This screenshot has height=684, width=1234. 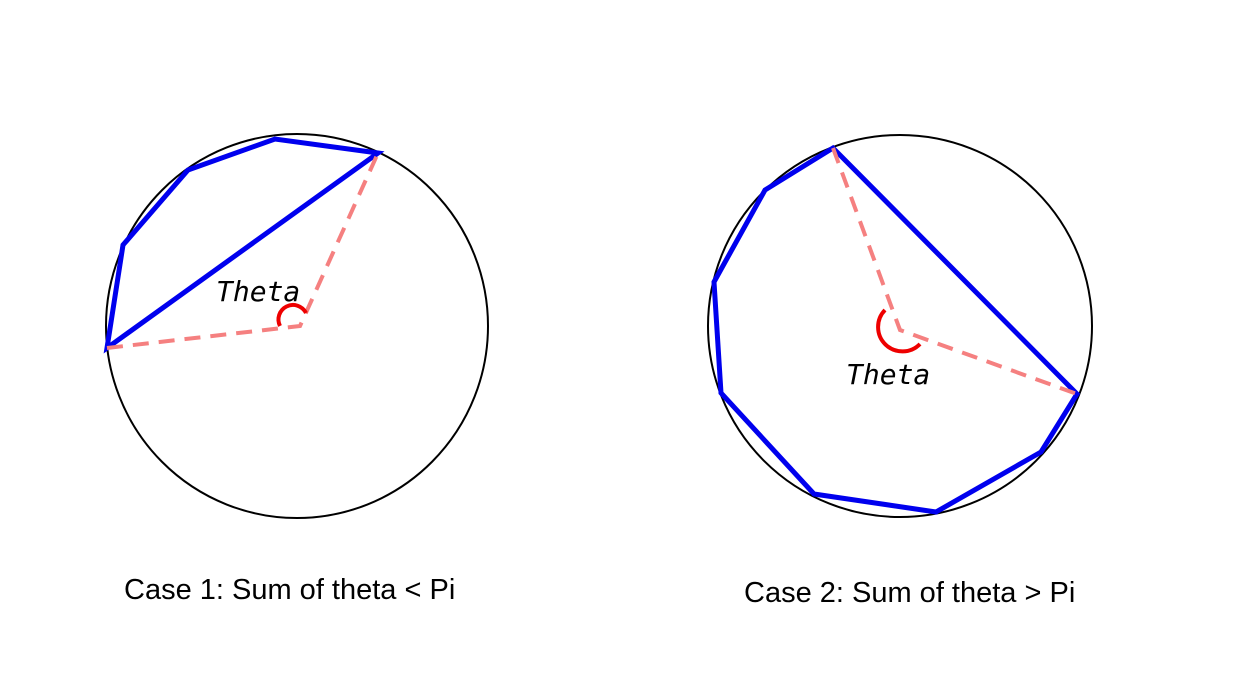 I want to click on case-2-radii, so click(x=954, y=271).